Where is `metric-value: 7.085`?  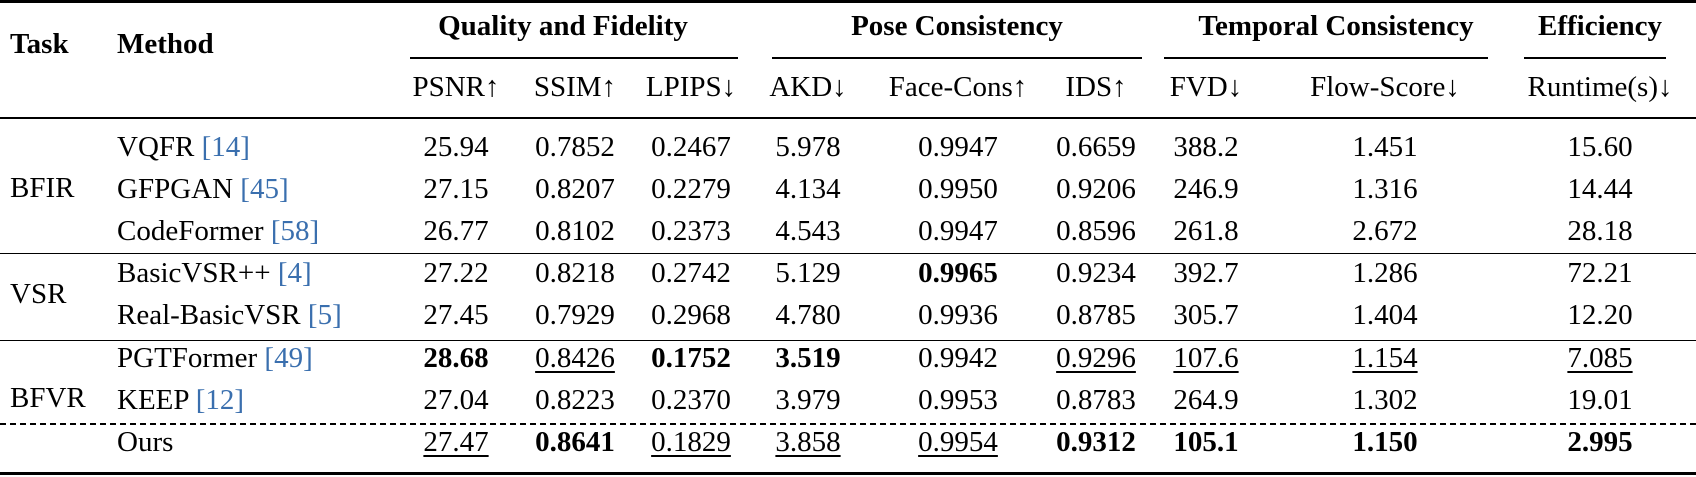
metric-value: 7.085 is located at coordinates (1600, 358).